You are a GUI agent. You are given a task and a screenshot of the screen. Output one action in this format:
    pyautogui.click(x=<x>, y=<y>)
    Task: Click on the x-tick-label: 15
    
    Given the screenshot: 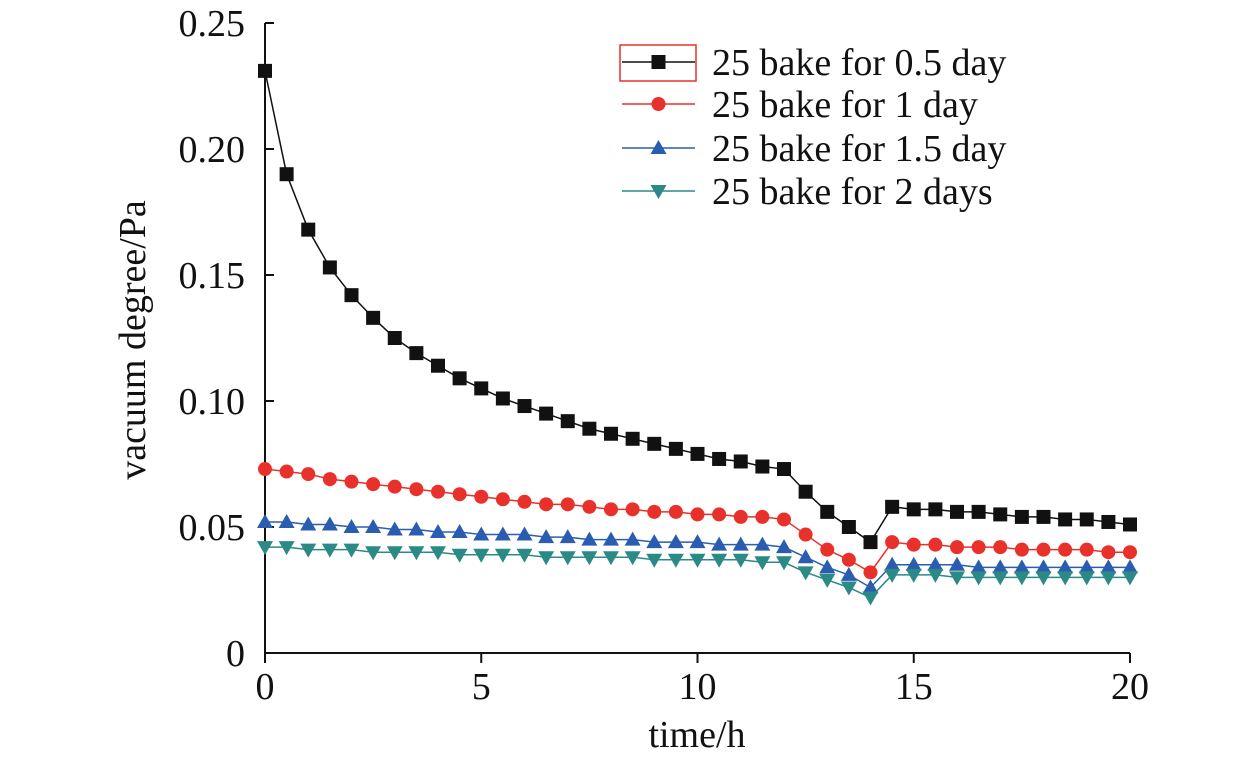 What is the action you would take?
    pyautogui.click(x=914, y=687)
    